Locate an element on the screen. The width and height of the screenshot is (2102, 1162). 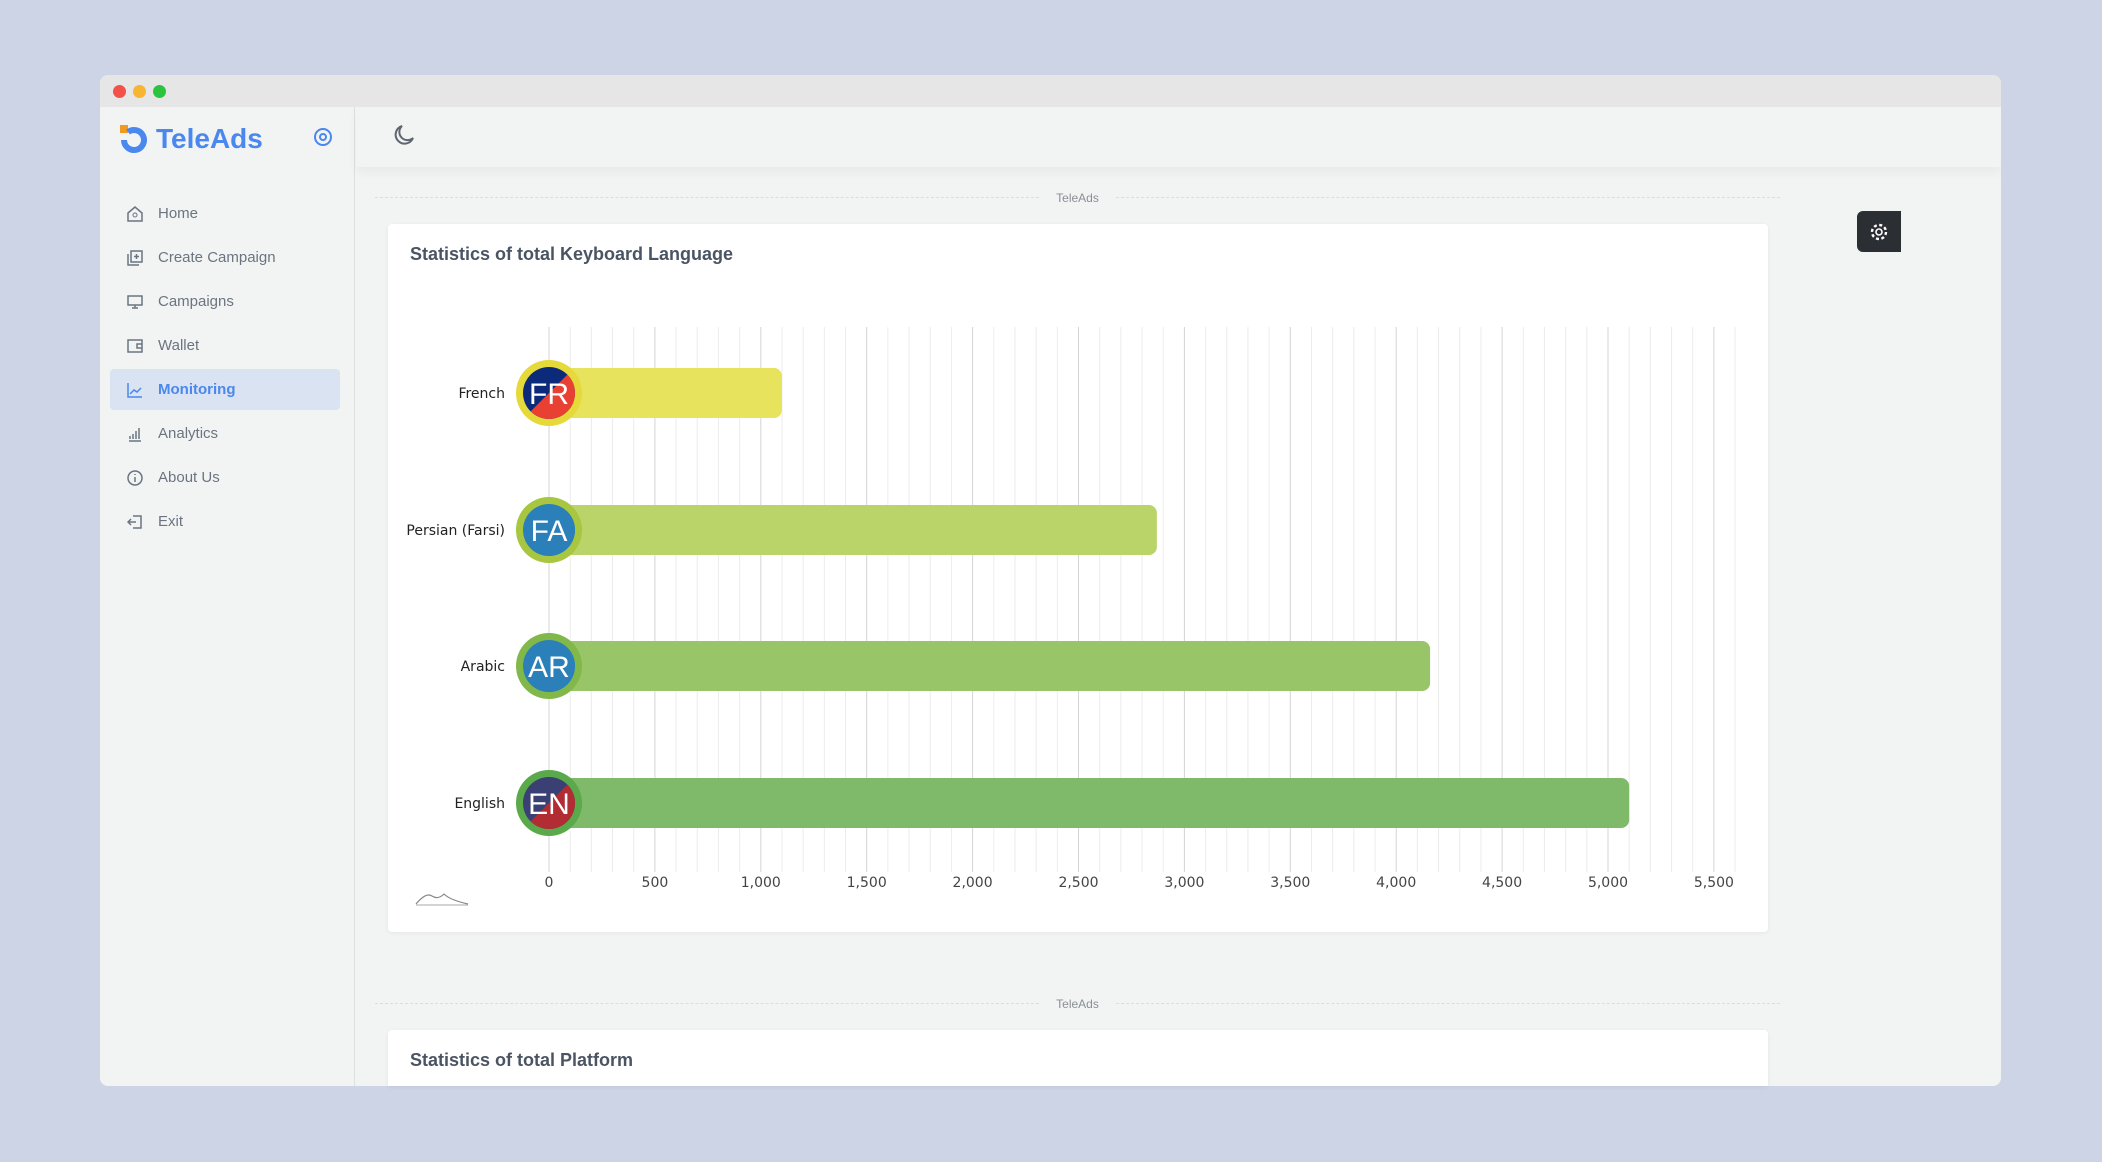
sidebar-item-wallet: Wallet is located at coordinates (225, 345).